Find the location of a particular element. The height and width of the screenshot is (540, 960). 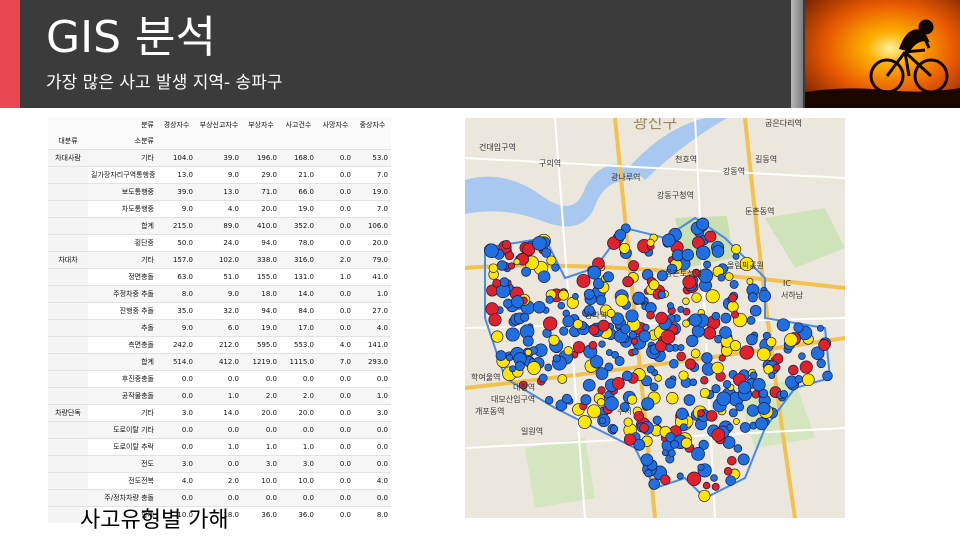

subcategory-cell: 공작물충돌 is located at coordinates (122, 396).